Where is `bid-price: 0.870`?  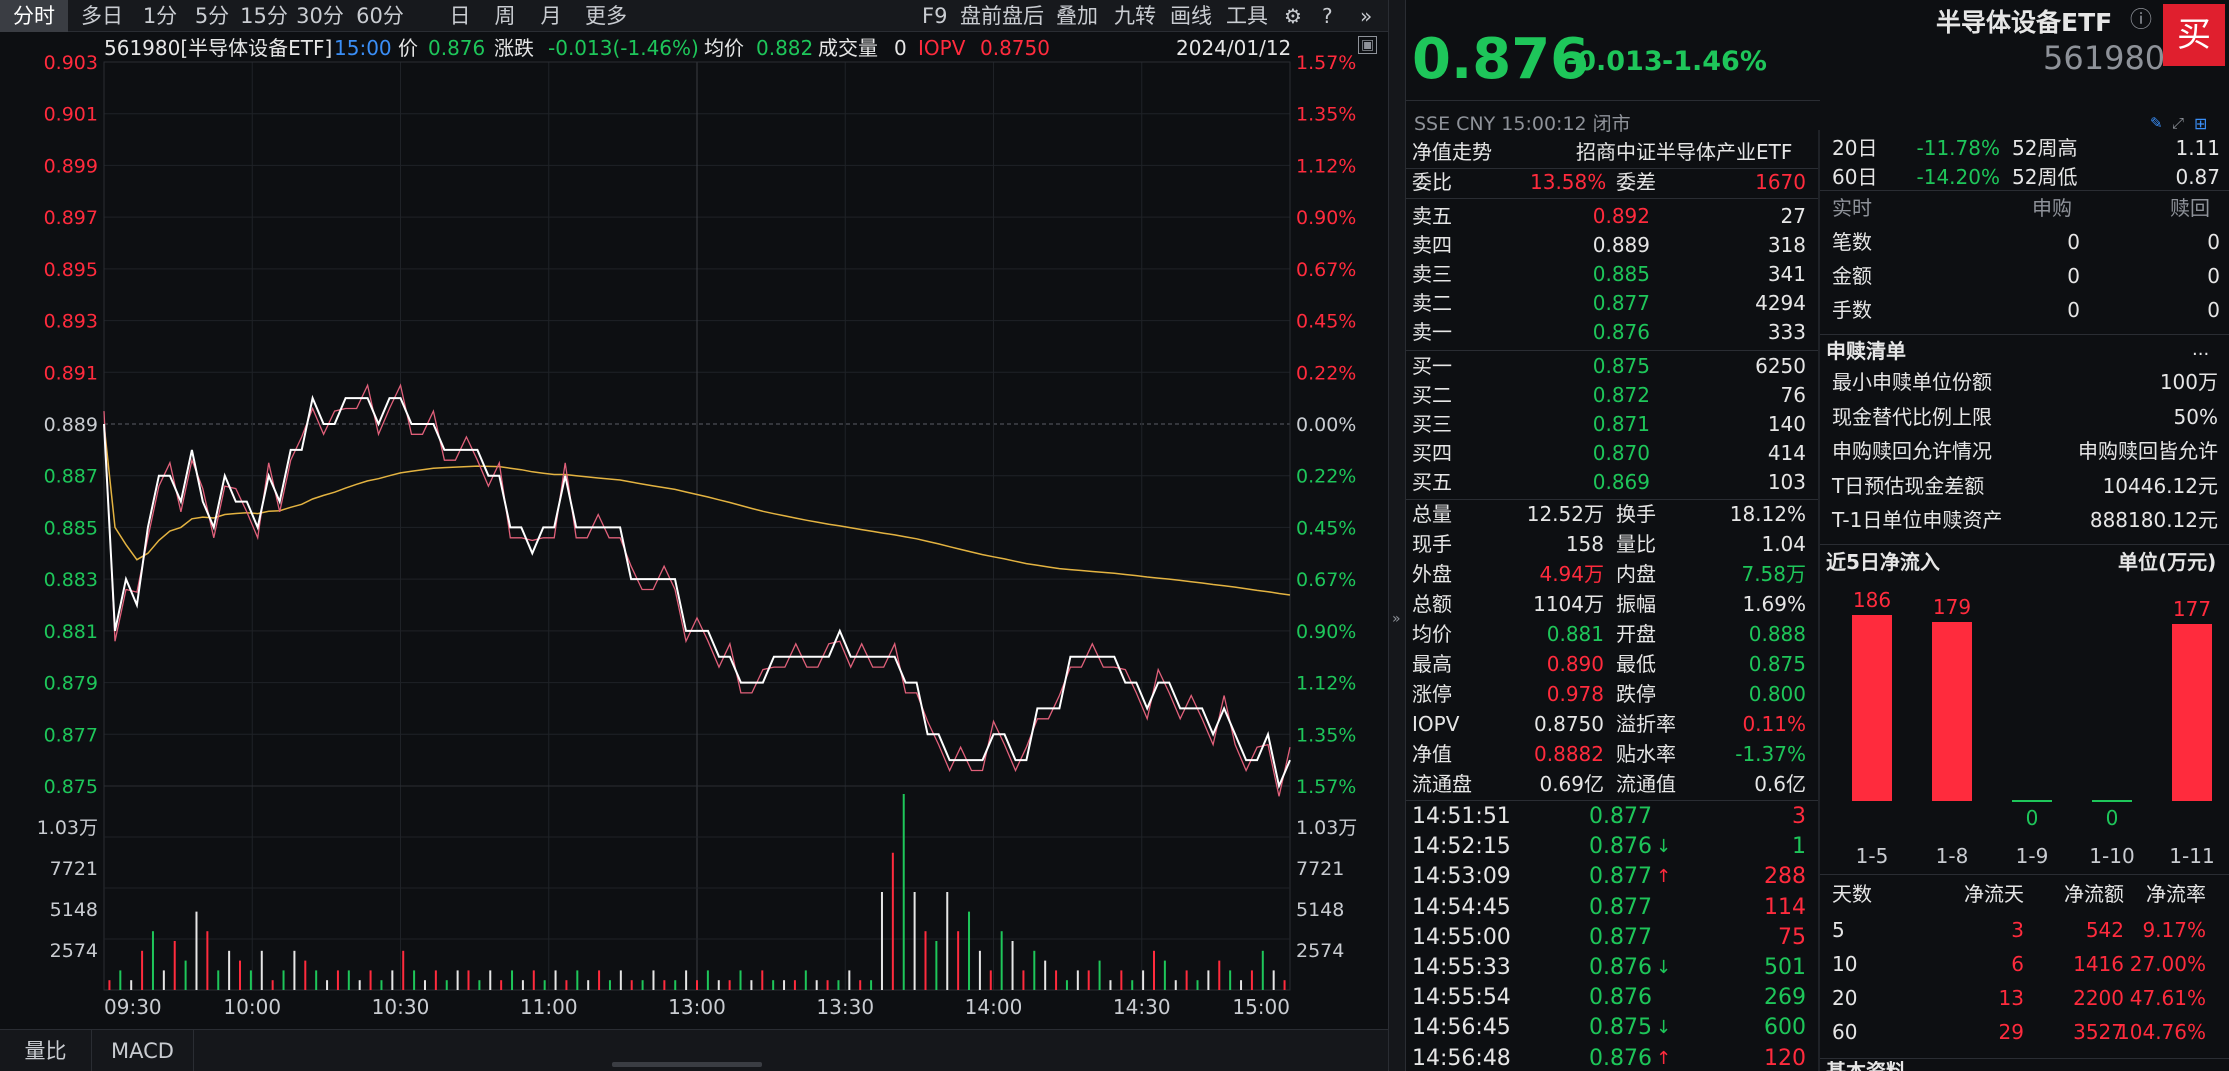 bid-price: 0.870 is located at coordinates (1621, 453).